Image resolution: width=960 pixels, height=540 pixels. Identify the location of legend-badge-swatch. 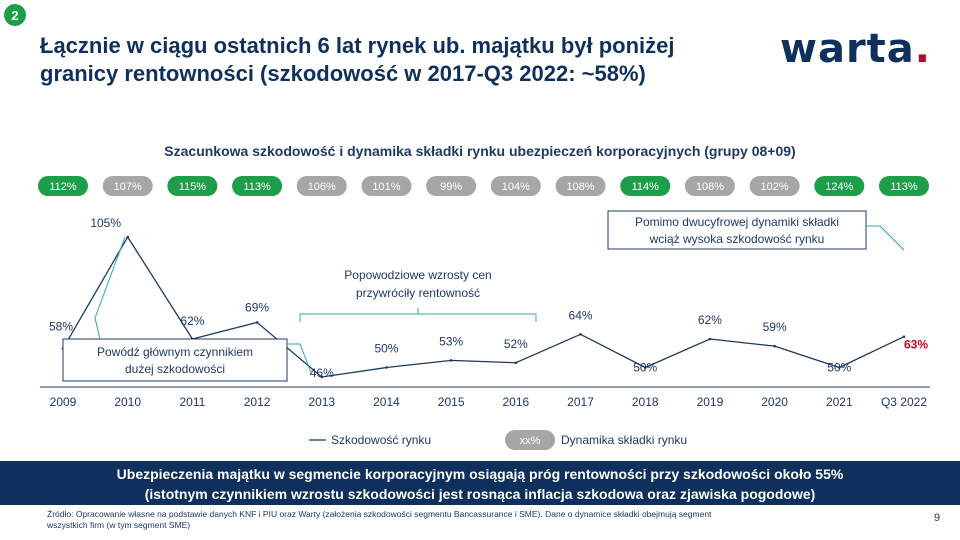
(530, 440).